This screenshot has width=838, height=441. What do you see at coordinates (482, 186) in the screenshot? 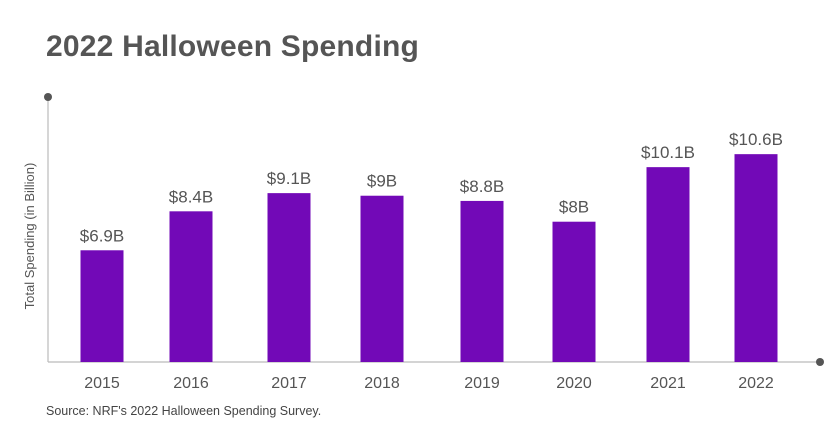
I see `value-label-2019: $8.8B` at bounding box center [482, 186].